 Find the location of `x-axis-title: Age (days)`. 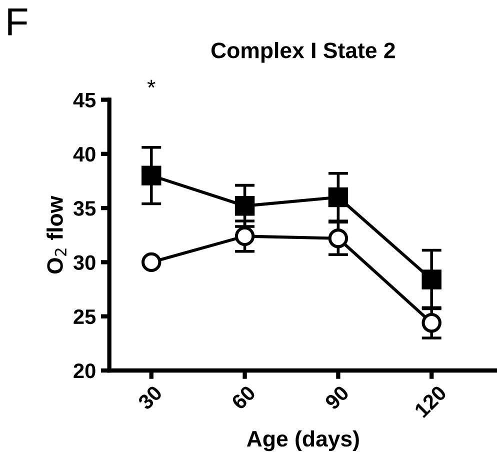

x-axis-title: Age (days) is located at coordinates (302, 441).